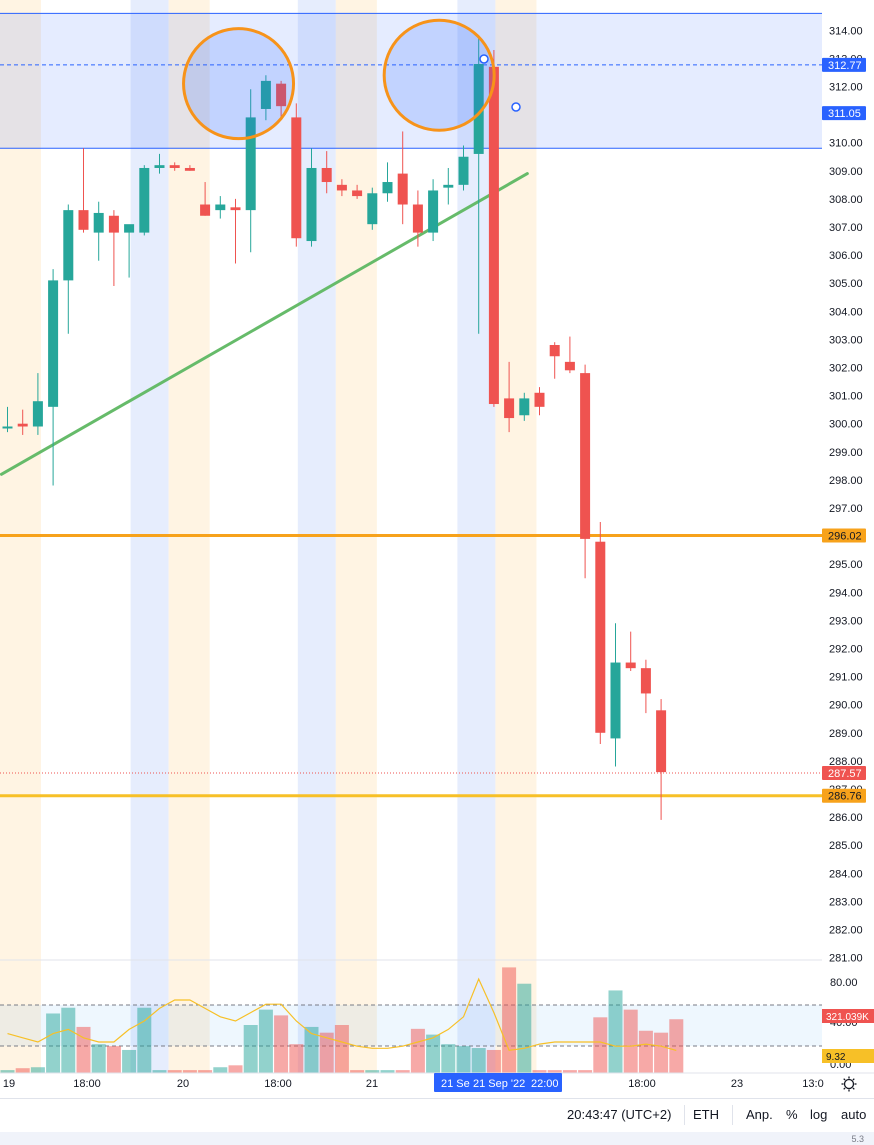  I want to click on time-tick-label: 20, so click(183, 1084).